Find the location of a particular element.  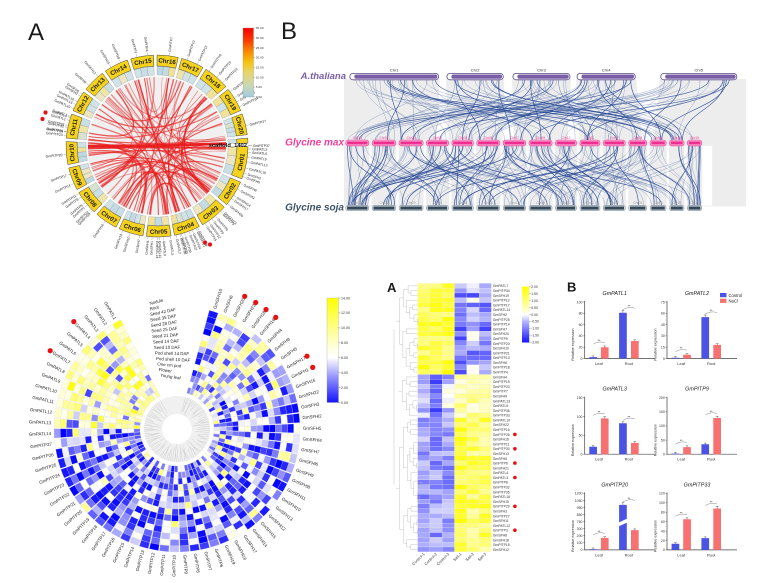

svg-text: GmPITP14 is located at coordinates (129, 557).